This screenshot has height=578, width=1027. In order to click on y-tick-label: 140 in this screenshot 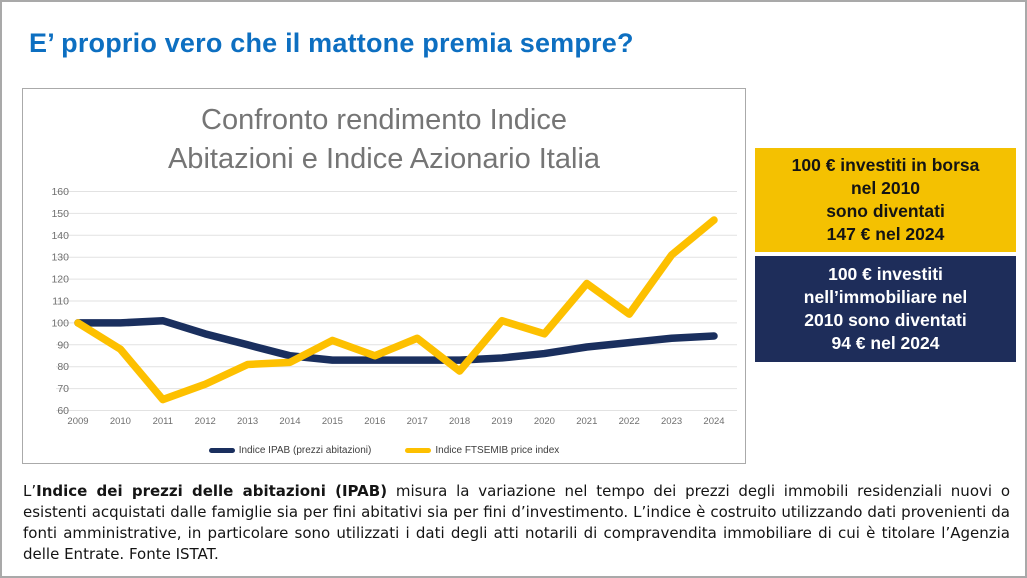, I will do `click(60, 236)`.